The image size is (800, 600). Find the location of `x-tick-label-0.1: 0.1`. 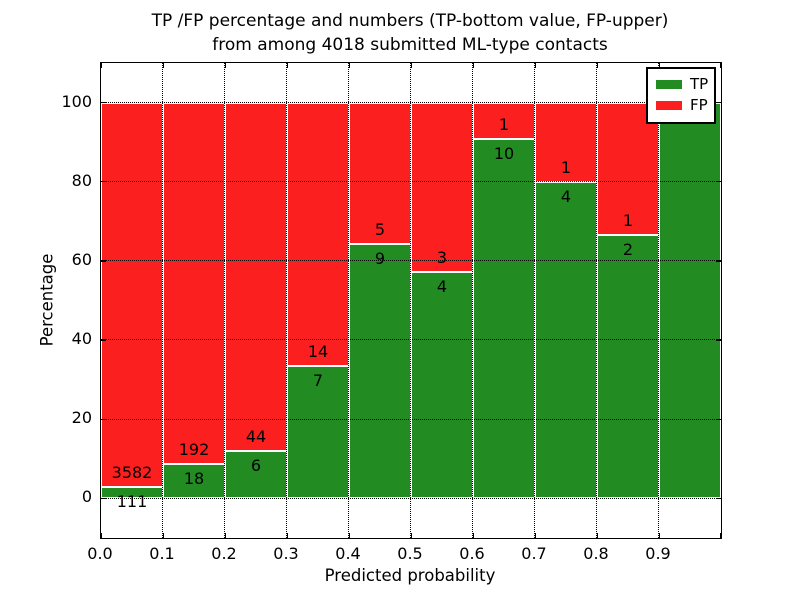

x-tick-label-0.1: 0.1 is located at coordinates (162, 553).